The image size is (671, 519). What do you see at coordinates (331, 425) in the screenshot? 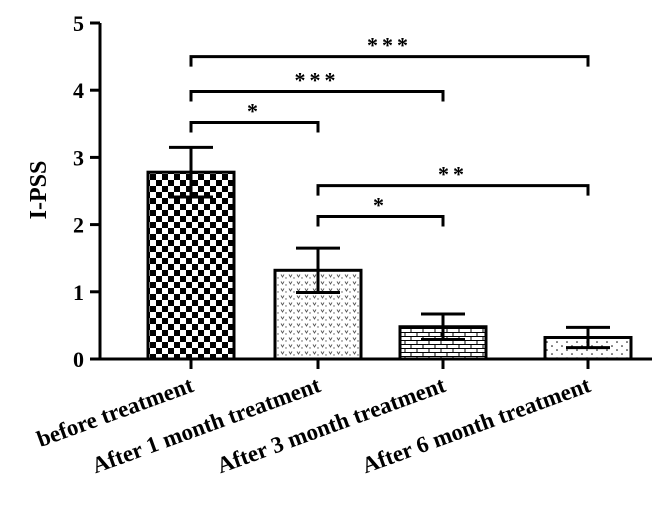
I see `x-tick-label: After 3 month treatment` at bounding box center [331, 425].